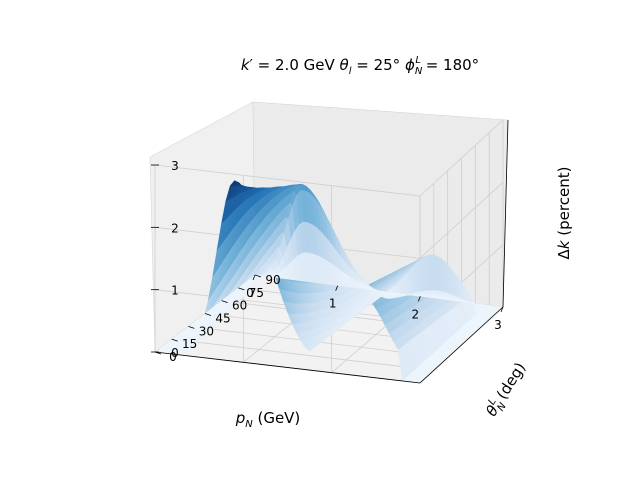  What do you see at coordinates (189, 344) in the screenshot?
I see `y-tick-label: 15` at bounding box center [189, 344].